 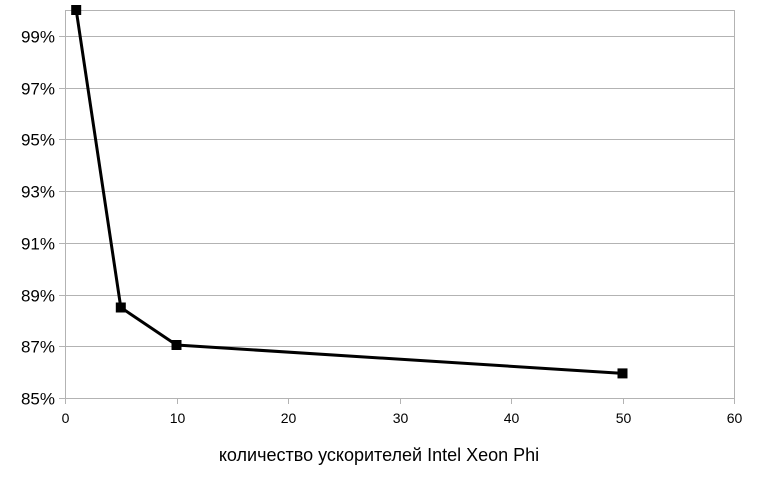 I want to click on x-axis-title: количество ускорителей Intel Xeon Phi, so click(x=379, y=455).